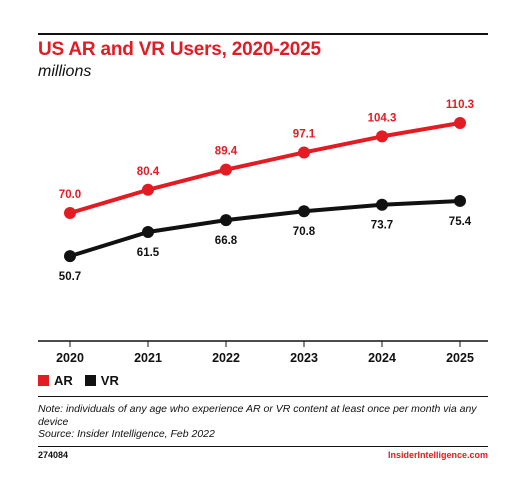  I want to click on footer-divider, so click(263, 446).